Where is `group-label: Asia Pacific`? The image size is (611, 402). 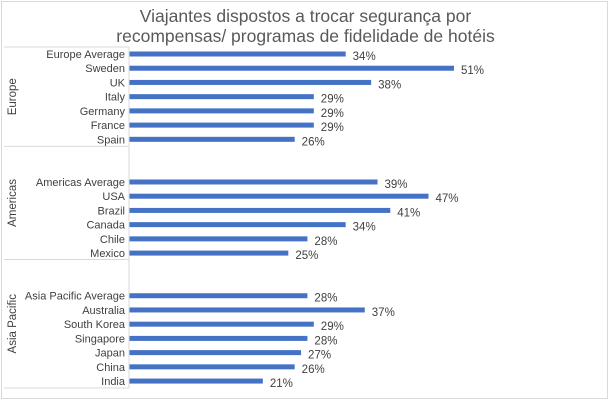
group-label: Asia Pacific is located at coordinates (13, 324).